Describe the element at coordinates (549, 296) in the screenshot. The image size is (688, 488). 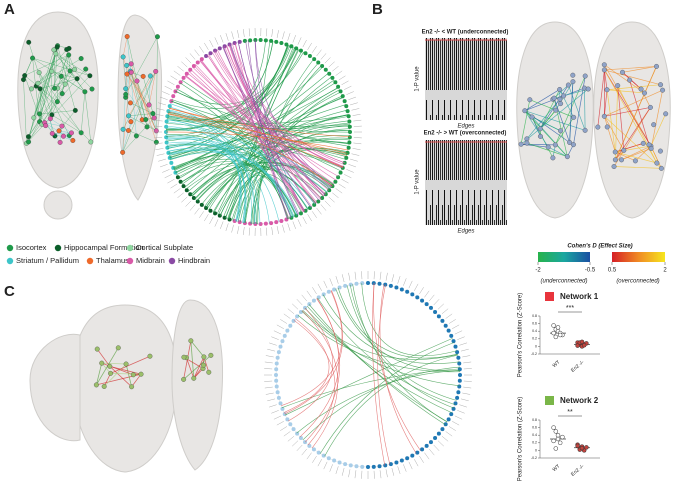
I see `legend-swatch` at that location.